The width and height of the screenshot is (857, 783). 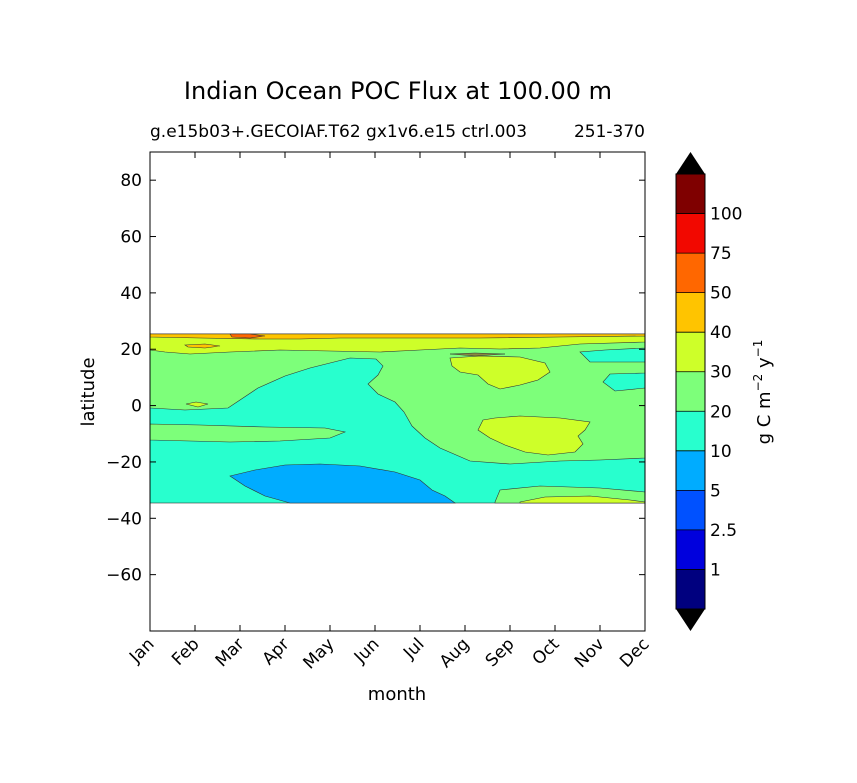 What do you see at coordinates (690, 620) in the screenshot?
I see `colorbar-under-triangle` at bounding box center [690, 620].